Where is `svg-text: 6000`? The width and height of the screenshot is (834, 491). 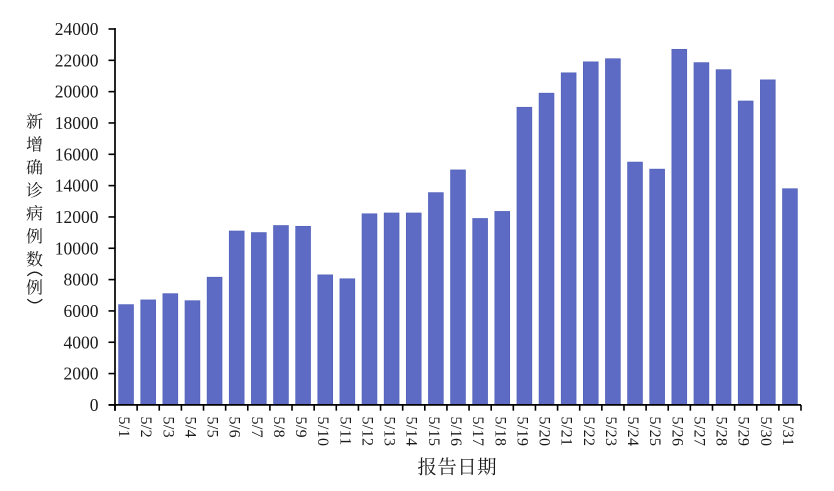 svg-text: 6000 is located at coordinates (81, 311).